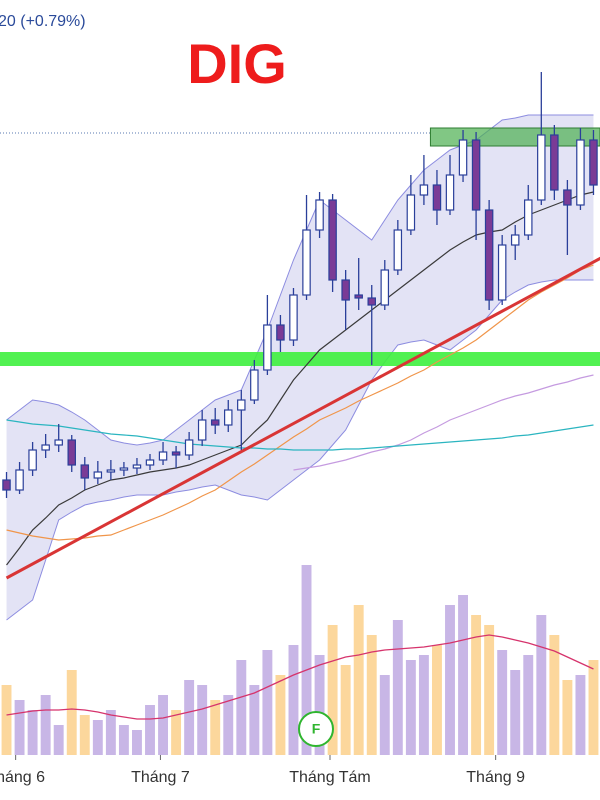 Image resolution: width=600 pixels, height=800 pixels. Describe the element at coordinates (300, 359) in the screenshot. I see `support-zone` at that location.